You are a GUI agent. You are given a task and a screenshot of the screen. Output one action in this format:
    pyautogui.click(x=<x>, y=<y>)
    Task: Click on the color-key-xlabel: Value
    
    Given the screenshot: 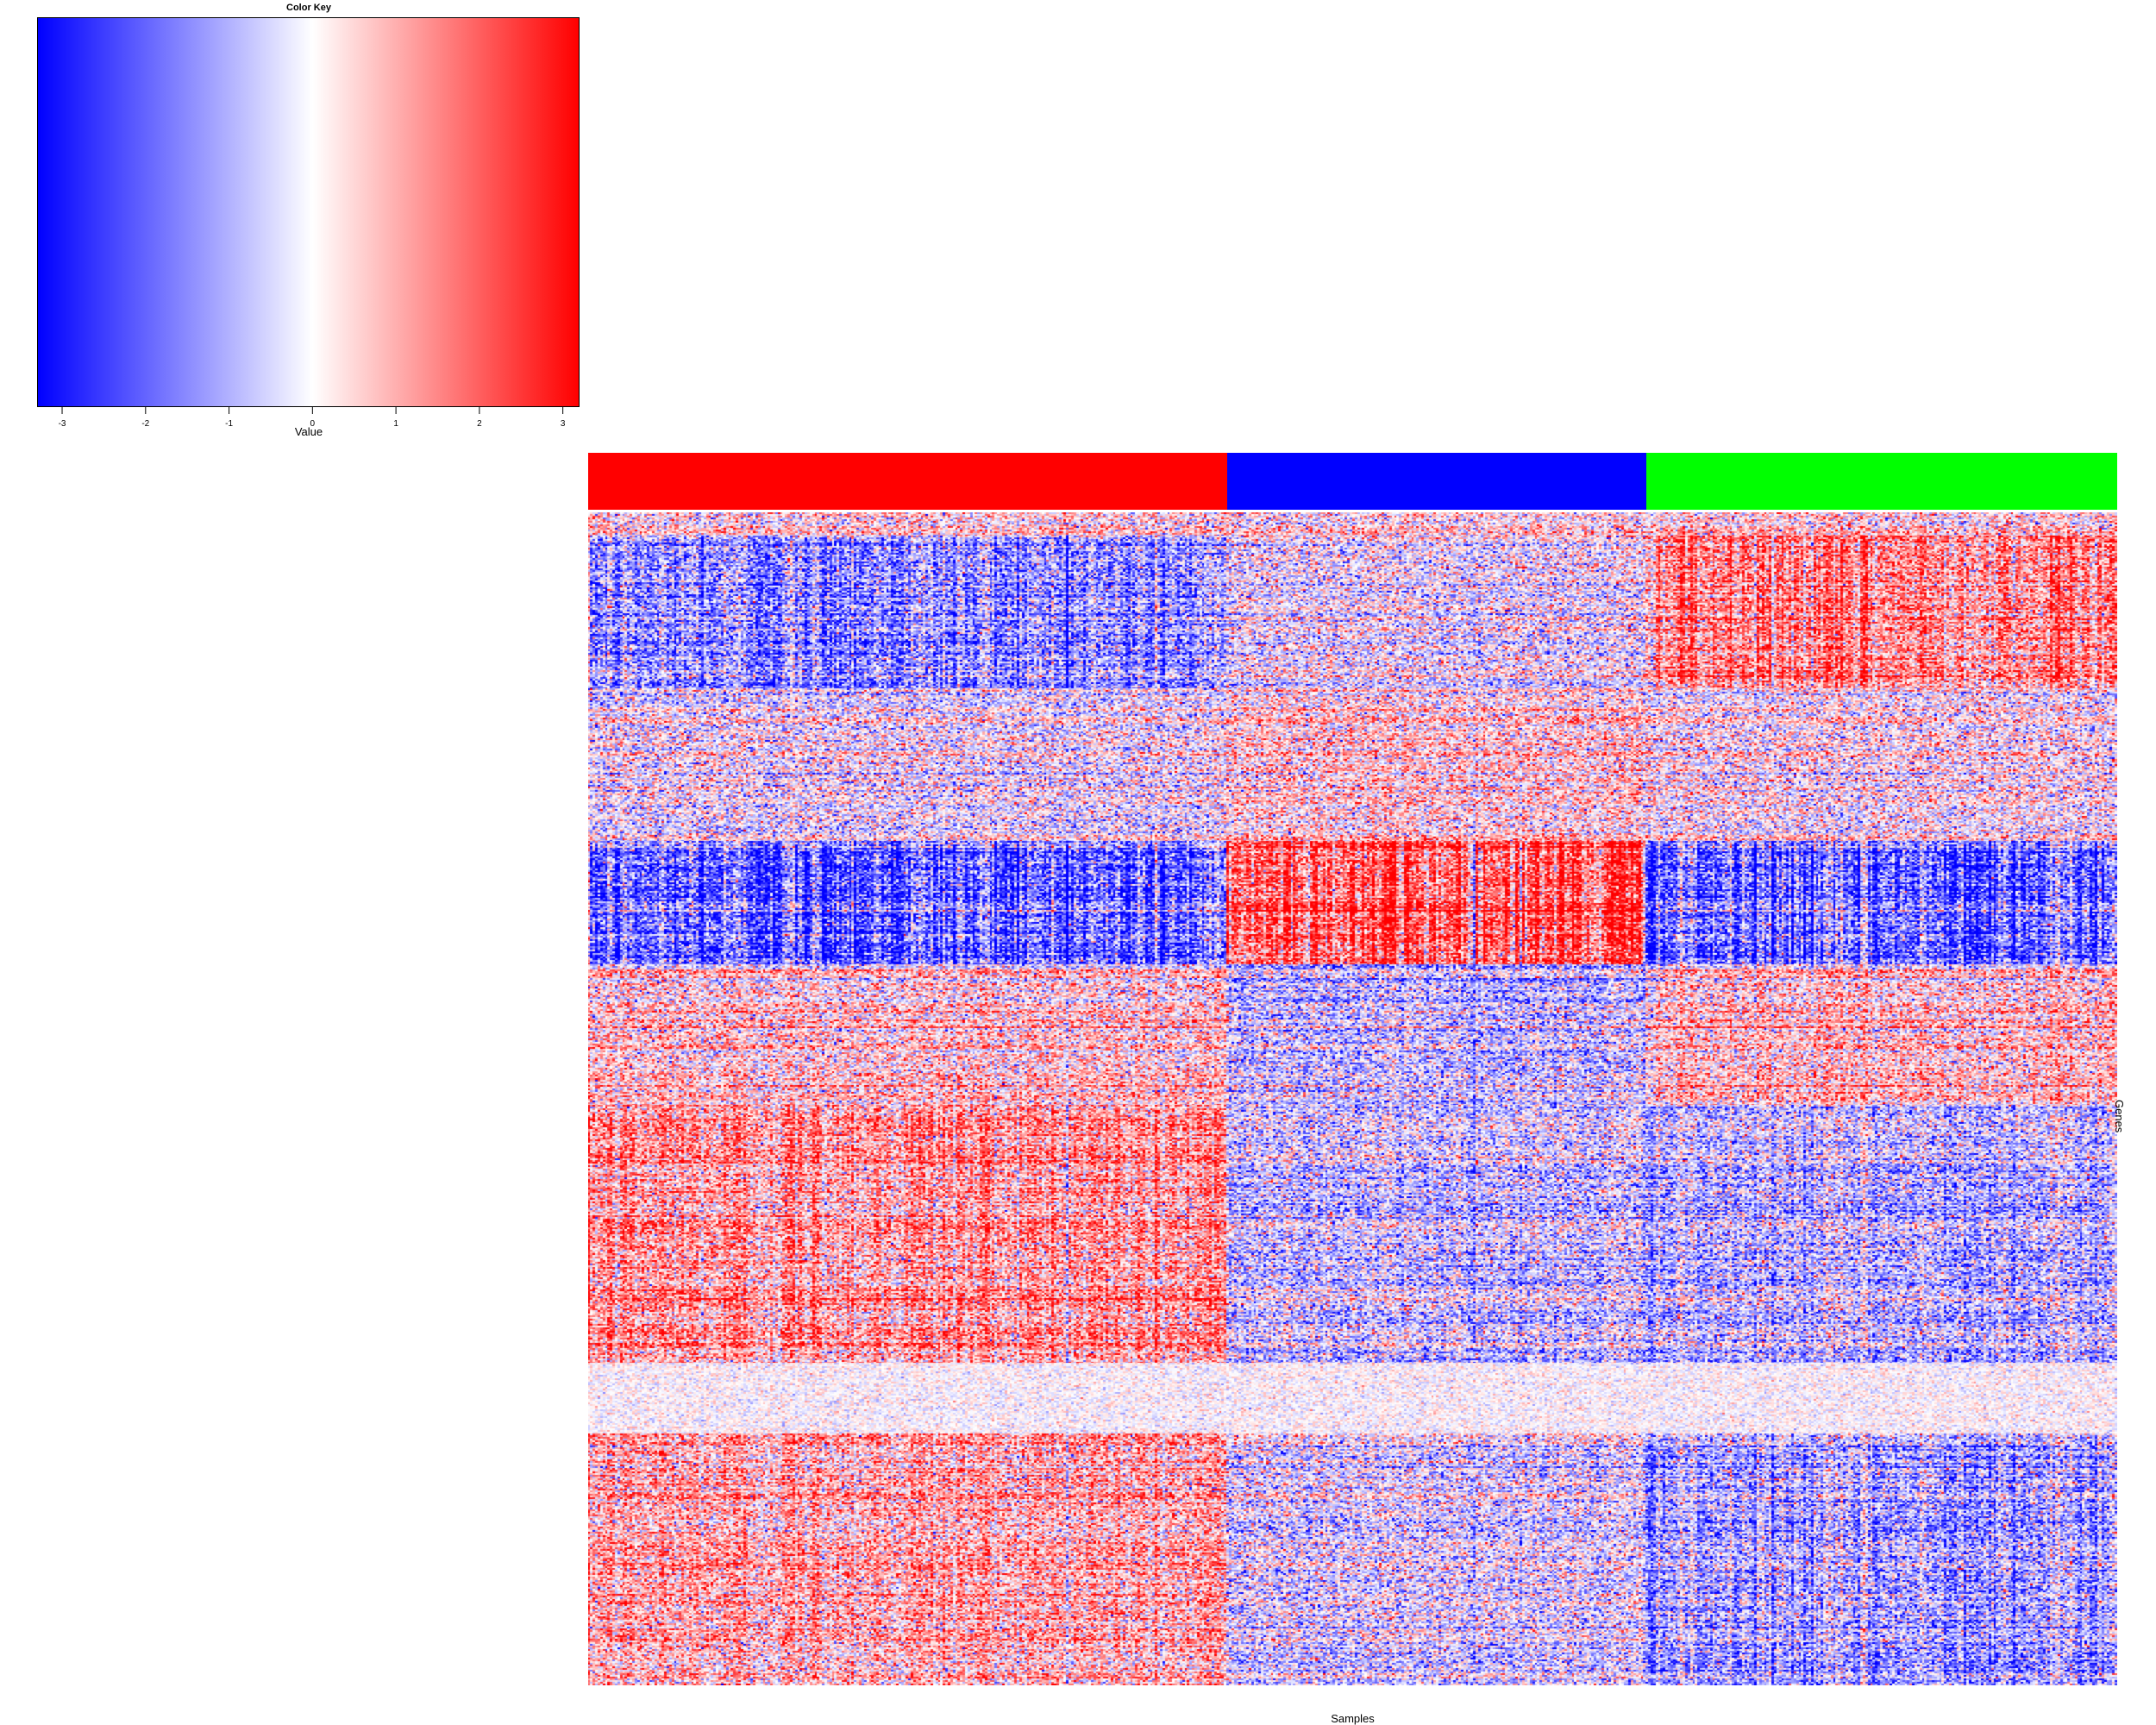 What is the action you would take?
    pyautogui.click(x=308, y=432)
    